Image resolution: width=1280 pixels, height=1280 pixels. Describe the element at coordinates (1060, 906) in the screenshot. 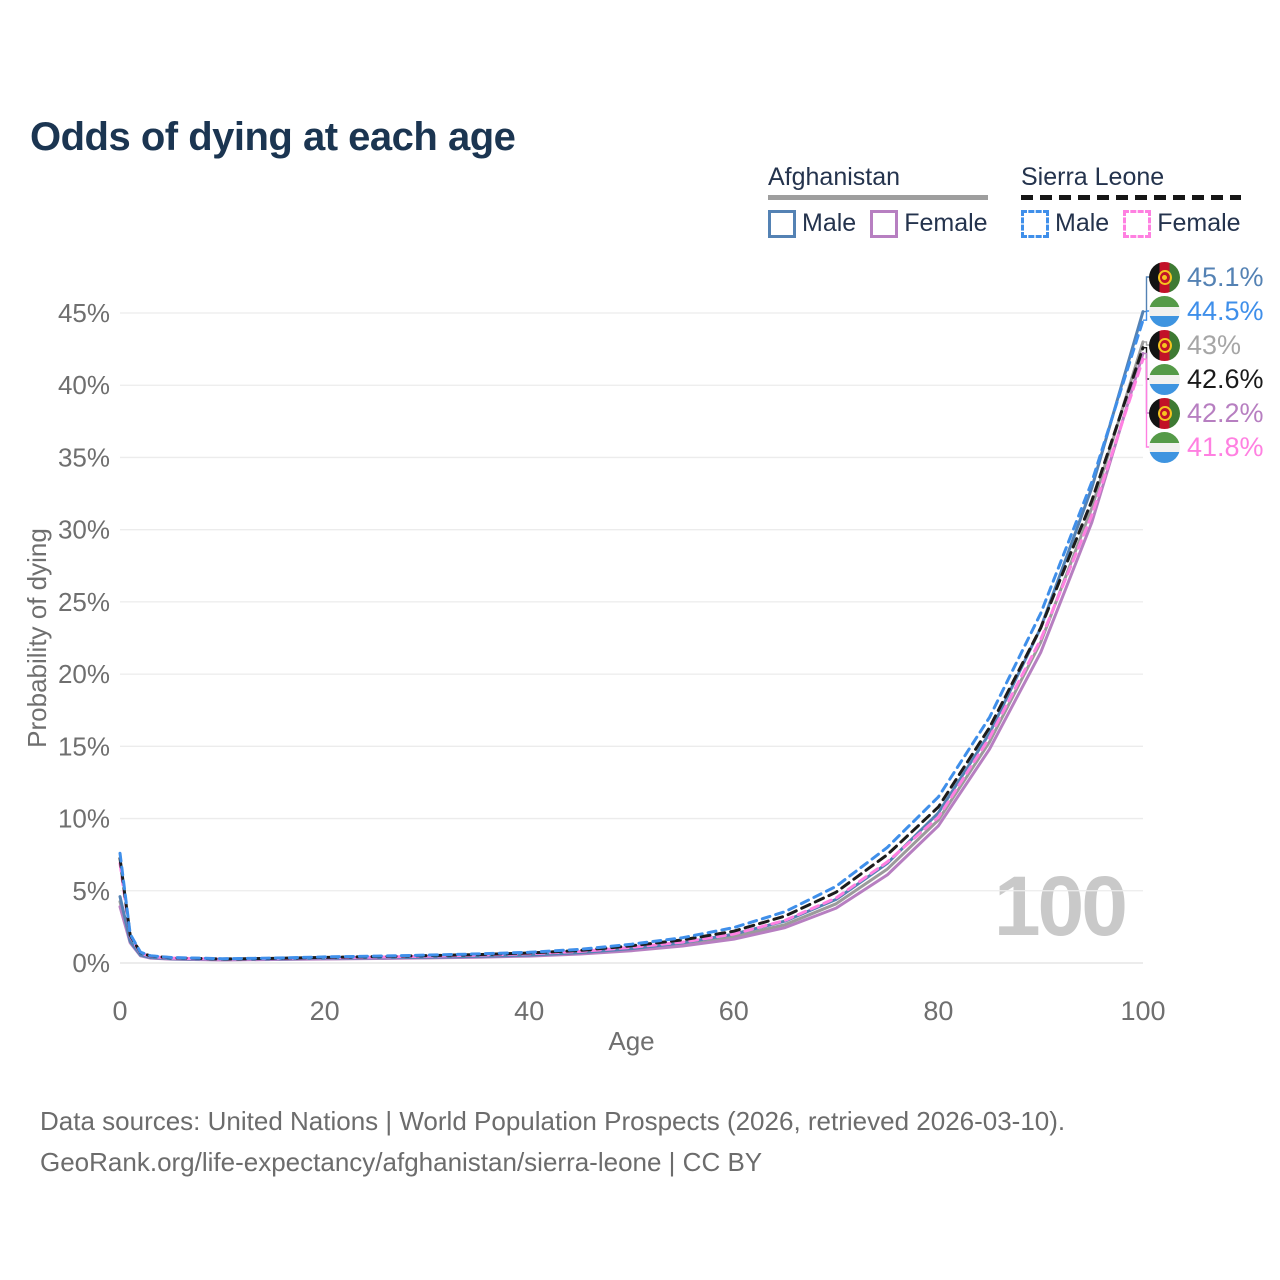

I see `max-age-watermark: 100` at that location.